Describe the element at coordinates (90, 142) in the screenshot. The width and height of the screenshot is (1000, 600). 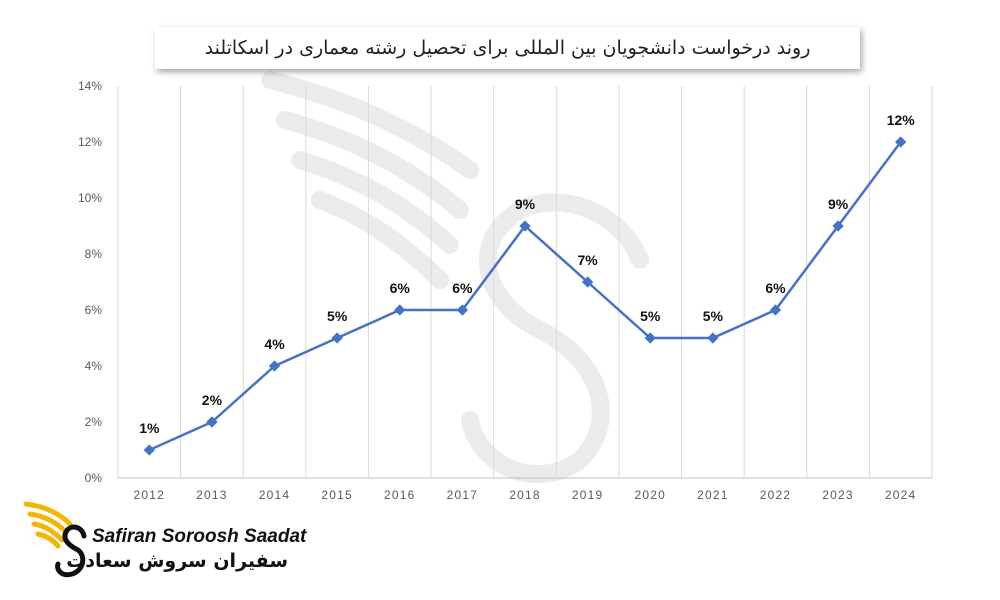
I see `y-tick-label: 12%` at that location.